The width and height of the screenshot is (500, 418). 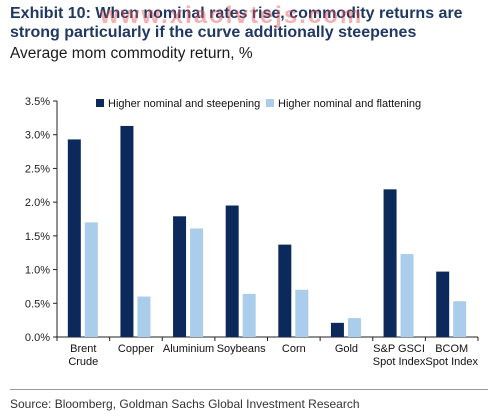 I want to click on y-tick-label: 3.5%, so click(x=37, y=102).